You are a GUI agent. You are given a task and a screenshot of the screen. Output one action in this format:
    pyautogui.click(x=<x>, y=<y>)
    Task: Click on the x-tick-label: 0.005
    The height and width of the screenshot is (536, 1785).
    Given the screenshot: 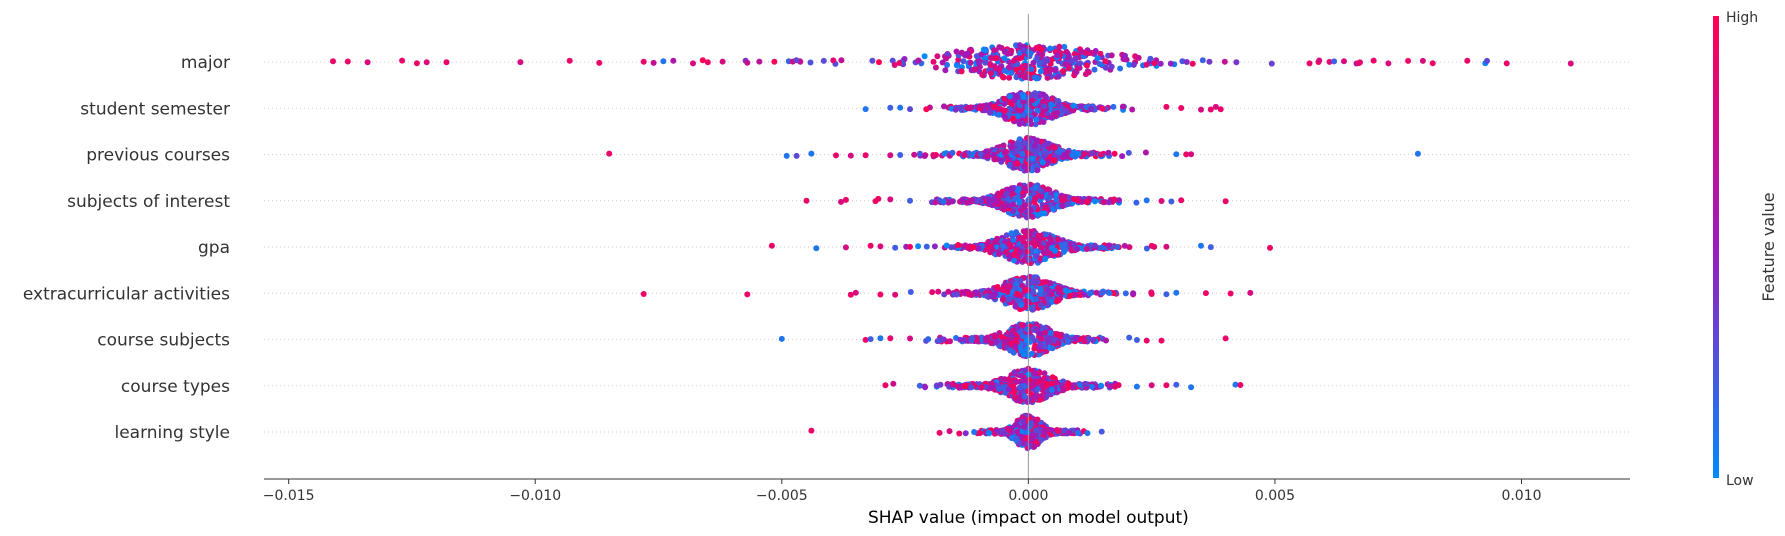 What is the action you would take?
    pyautogui.click(x=1275, y=496)
    